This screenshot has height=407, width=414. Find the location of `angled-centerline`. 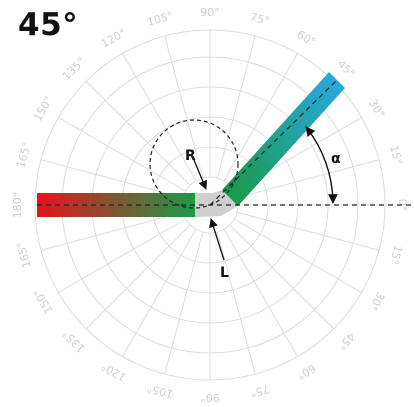

angled-centerline is located at coordinates (273, 142).